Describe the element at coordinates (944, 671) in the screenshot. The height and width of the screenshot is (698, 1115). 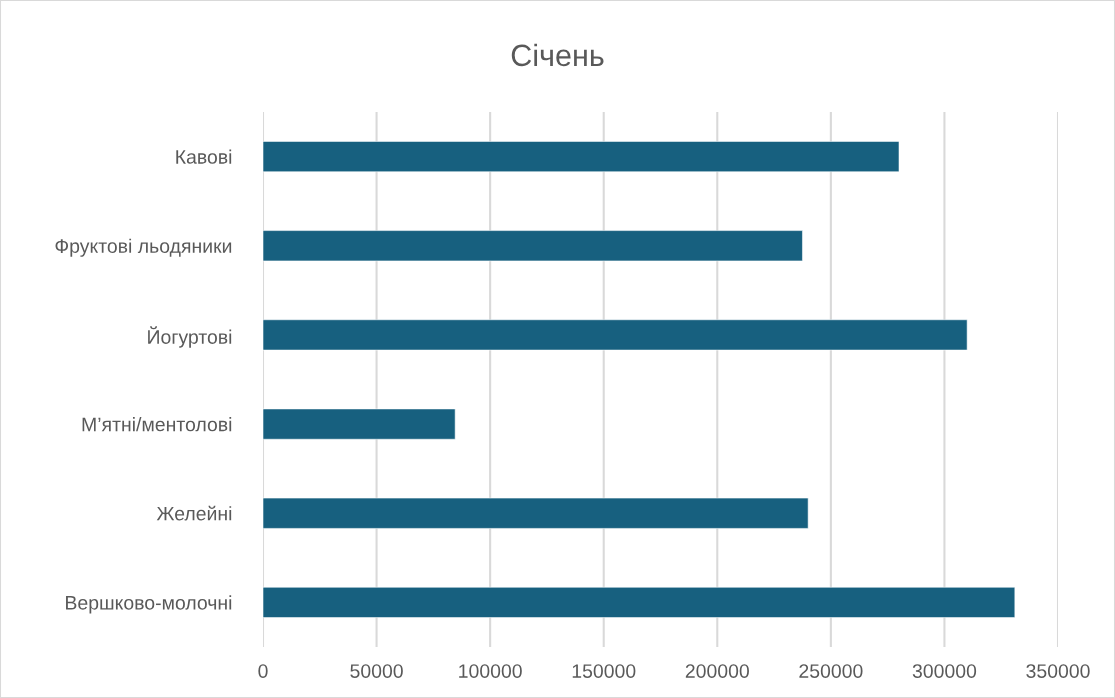
I see `x-tick-label: 300000` at that location.